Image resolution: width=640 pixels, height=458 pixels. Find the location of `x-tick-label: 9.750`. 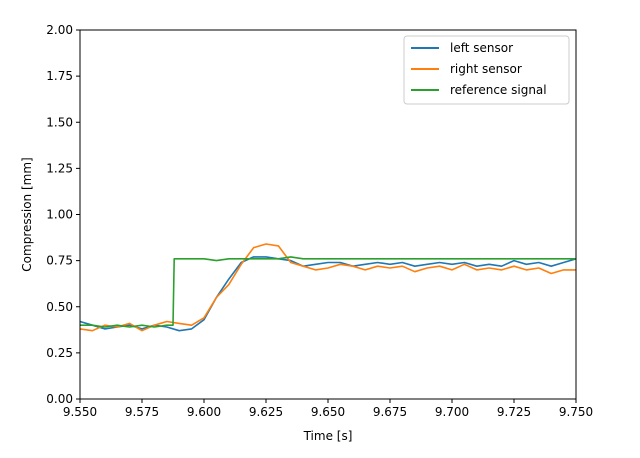

x-tick-label: 9.750 is located at coordinates (576, 412).